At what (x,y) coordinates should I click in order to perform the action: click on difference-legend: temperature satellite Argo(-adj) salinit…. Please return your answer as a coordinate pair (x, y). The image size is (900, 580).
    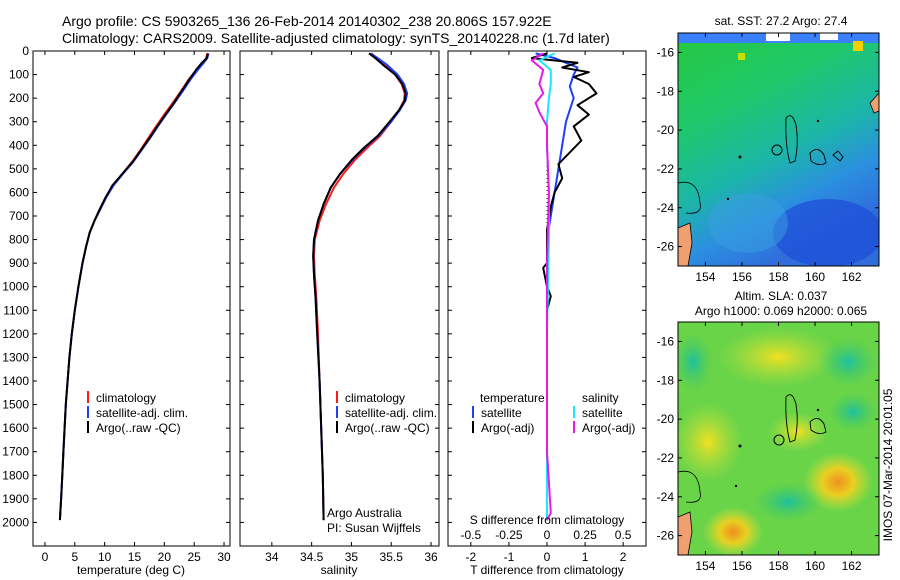
    Looking at the image, I should click on (553, 413).